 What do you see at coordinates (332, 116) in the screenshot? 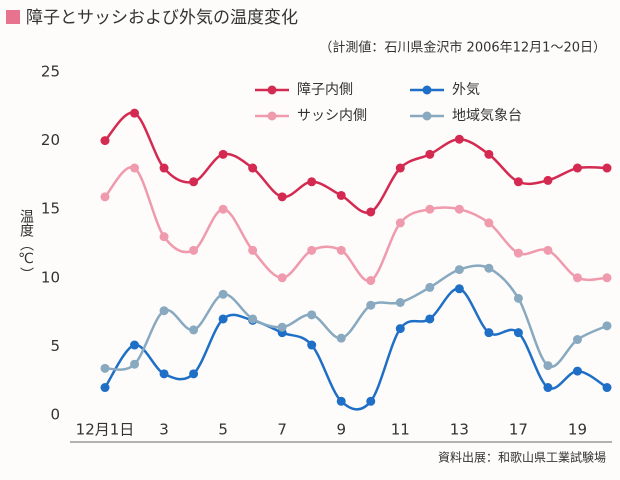
I see `legend-label: サッシ内側` at bounding box center [332, 116].